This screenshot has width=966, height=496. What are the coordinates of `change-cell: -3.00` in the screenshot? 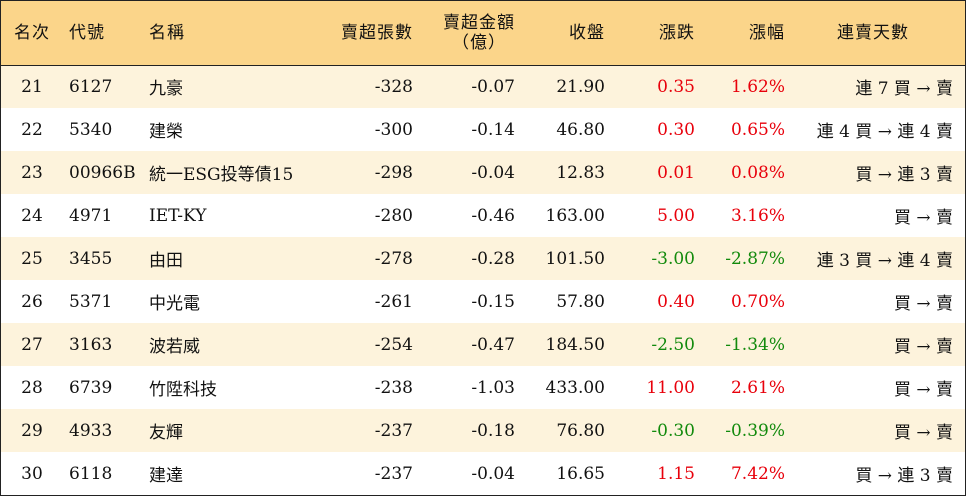 It's located at (673, 258).